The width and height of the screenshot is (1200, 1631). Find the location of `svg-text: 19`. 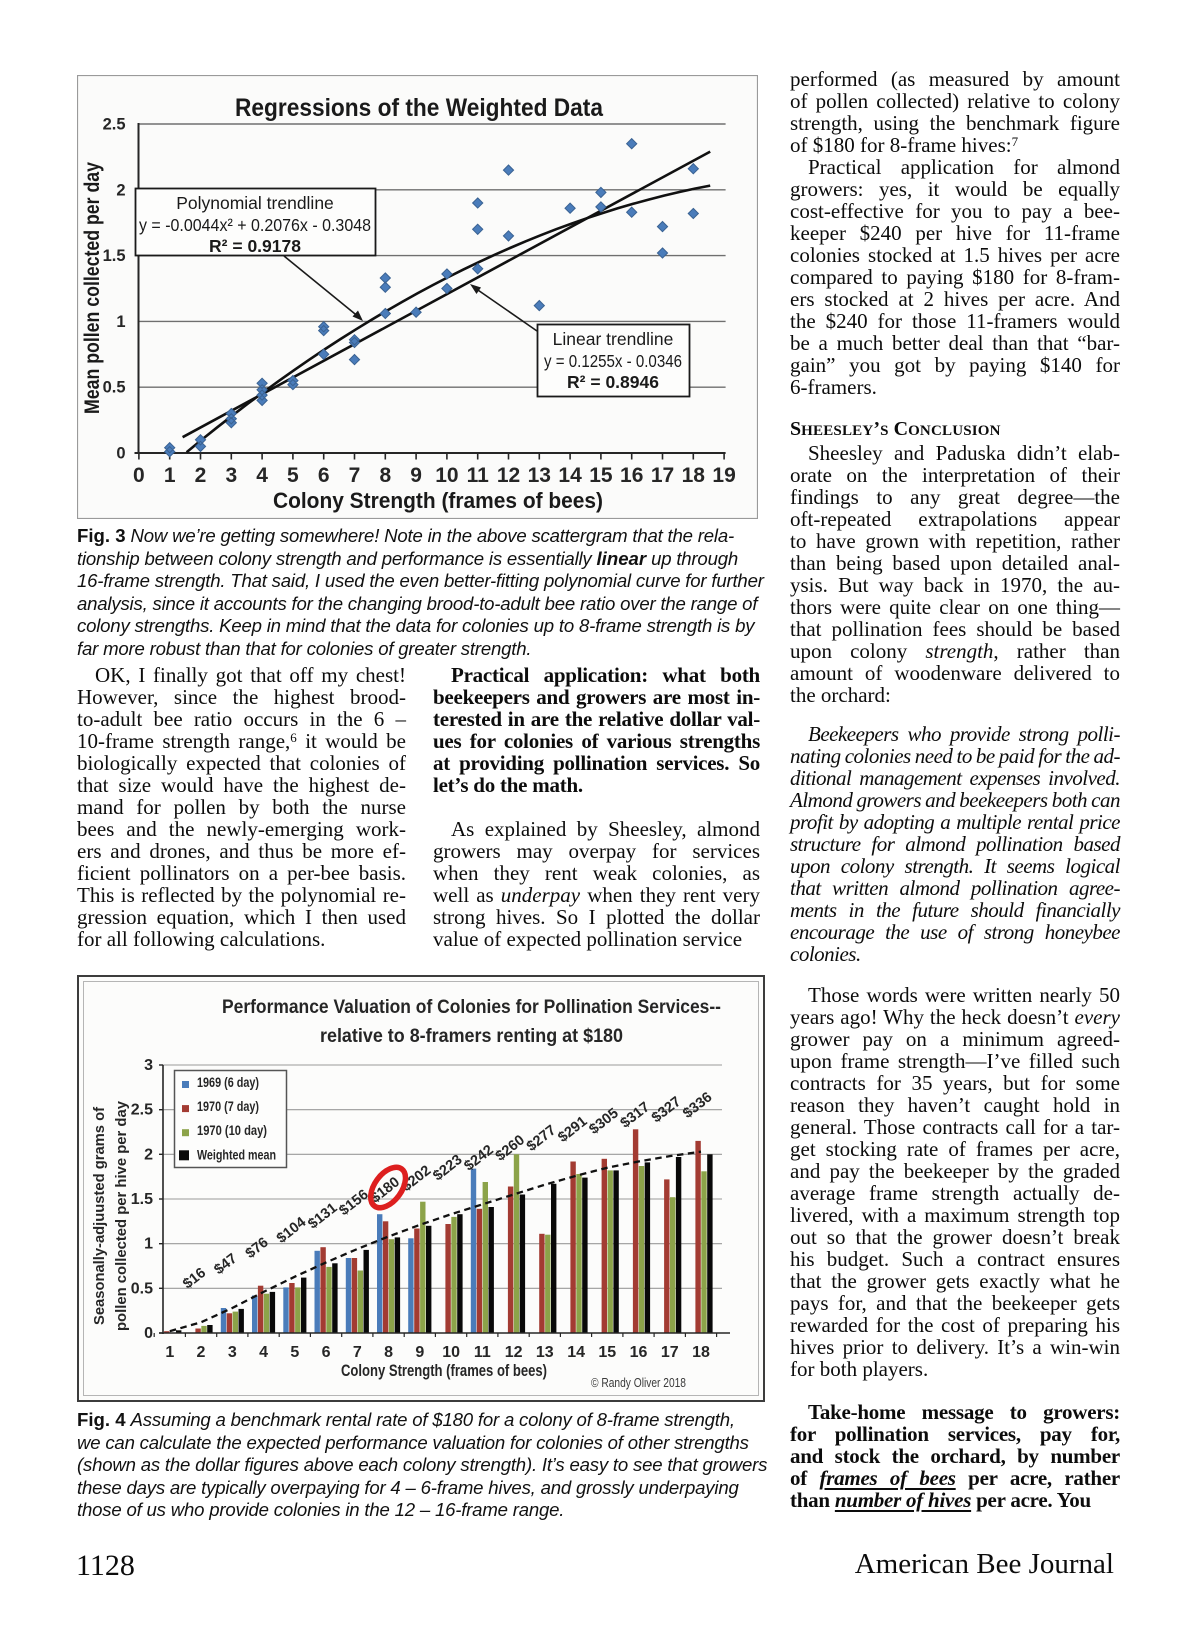

svg-text: 19 is located at coordinates (723, 475).